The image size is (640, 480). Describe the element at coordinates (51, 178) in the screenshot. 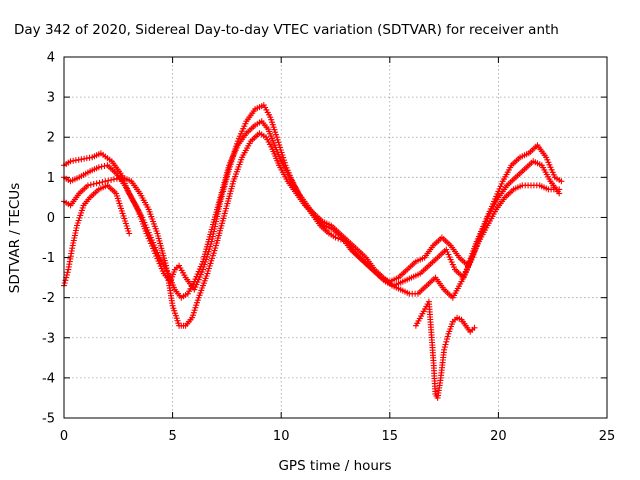

I see `y-tick-label: 1` at that location.